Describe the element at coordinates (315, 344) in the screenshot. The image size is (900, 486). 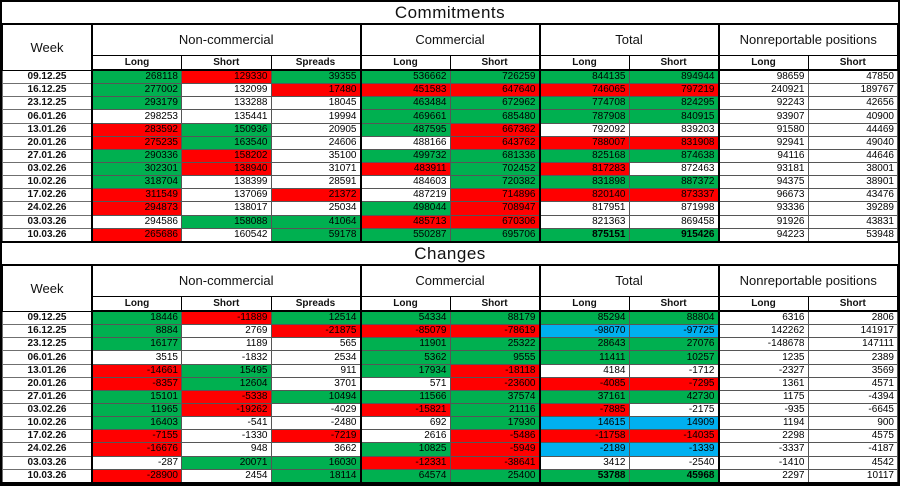
I see `value-cell: 565` at that location.